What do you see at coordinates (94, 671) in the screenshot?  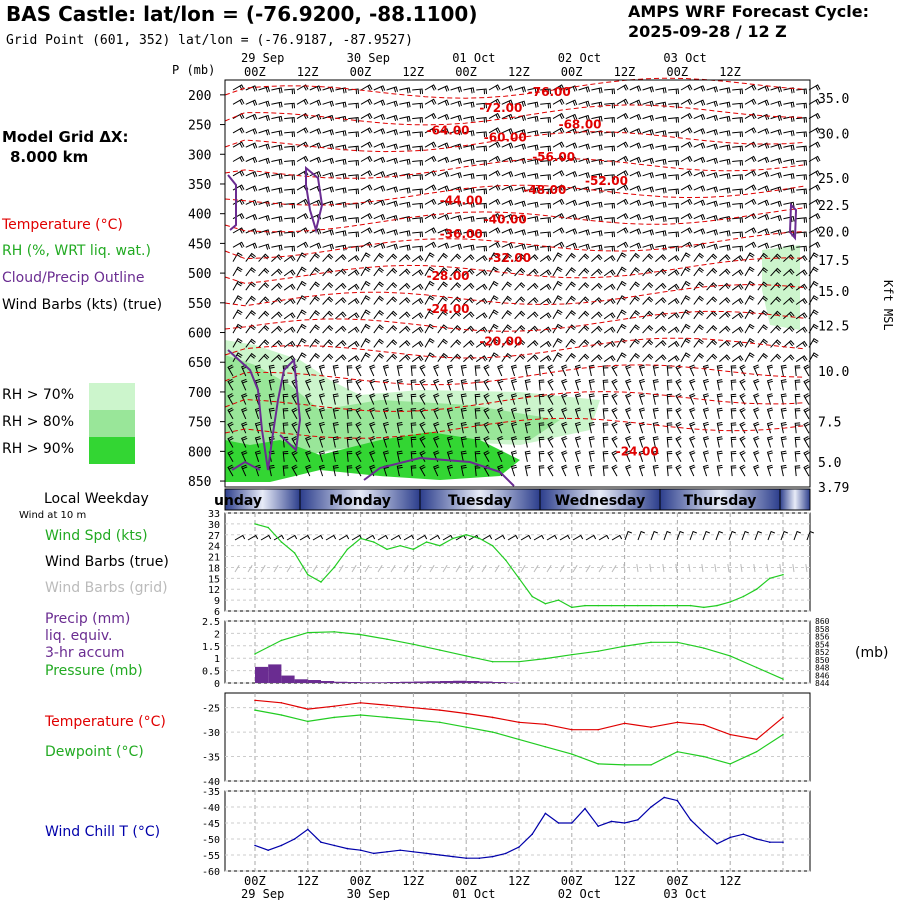 I see `pressure-label: Pressure (mb)` at bounding box center [94, 671].